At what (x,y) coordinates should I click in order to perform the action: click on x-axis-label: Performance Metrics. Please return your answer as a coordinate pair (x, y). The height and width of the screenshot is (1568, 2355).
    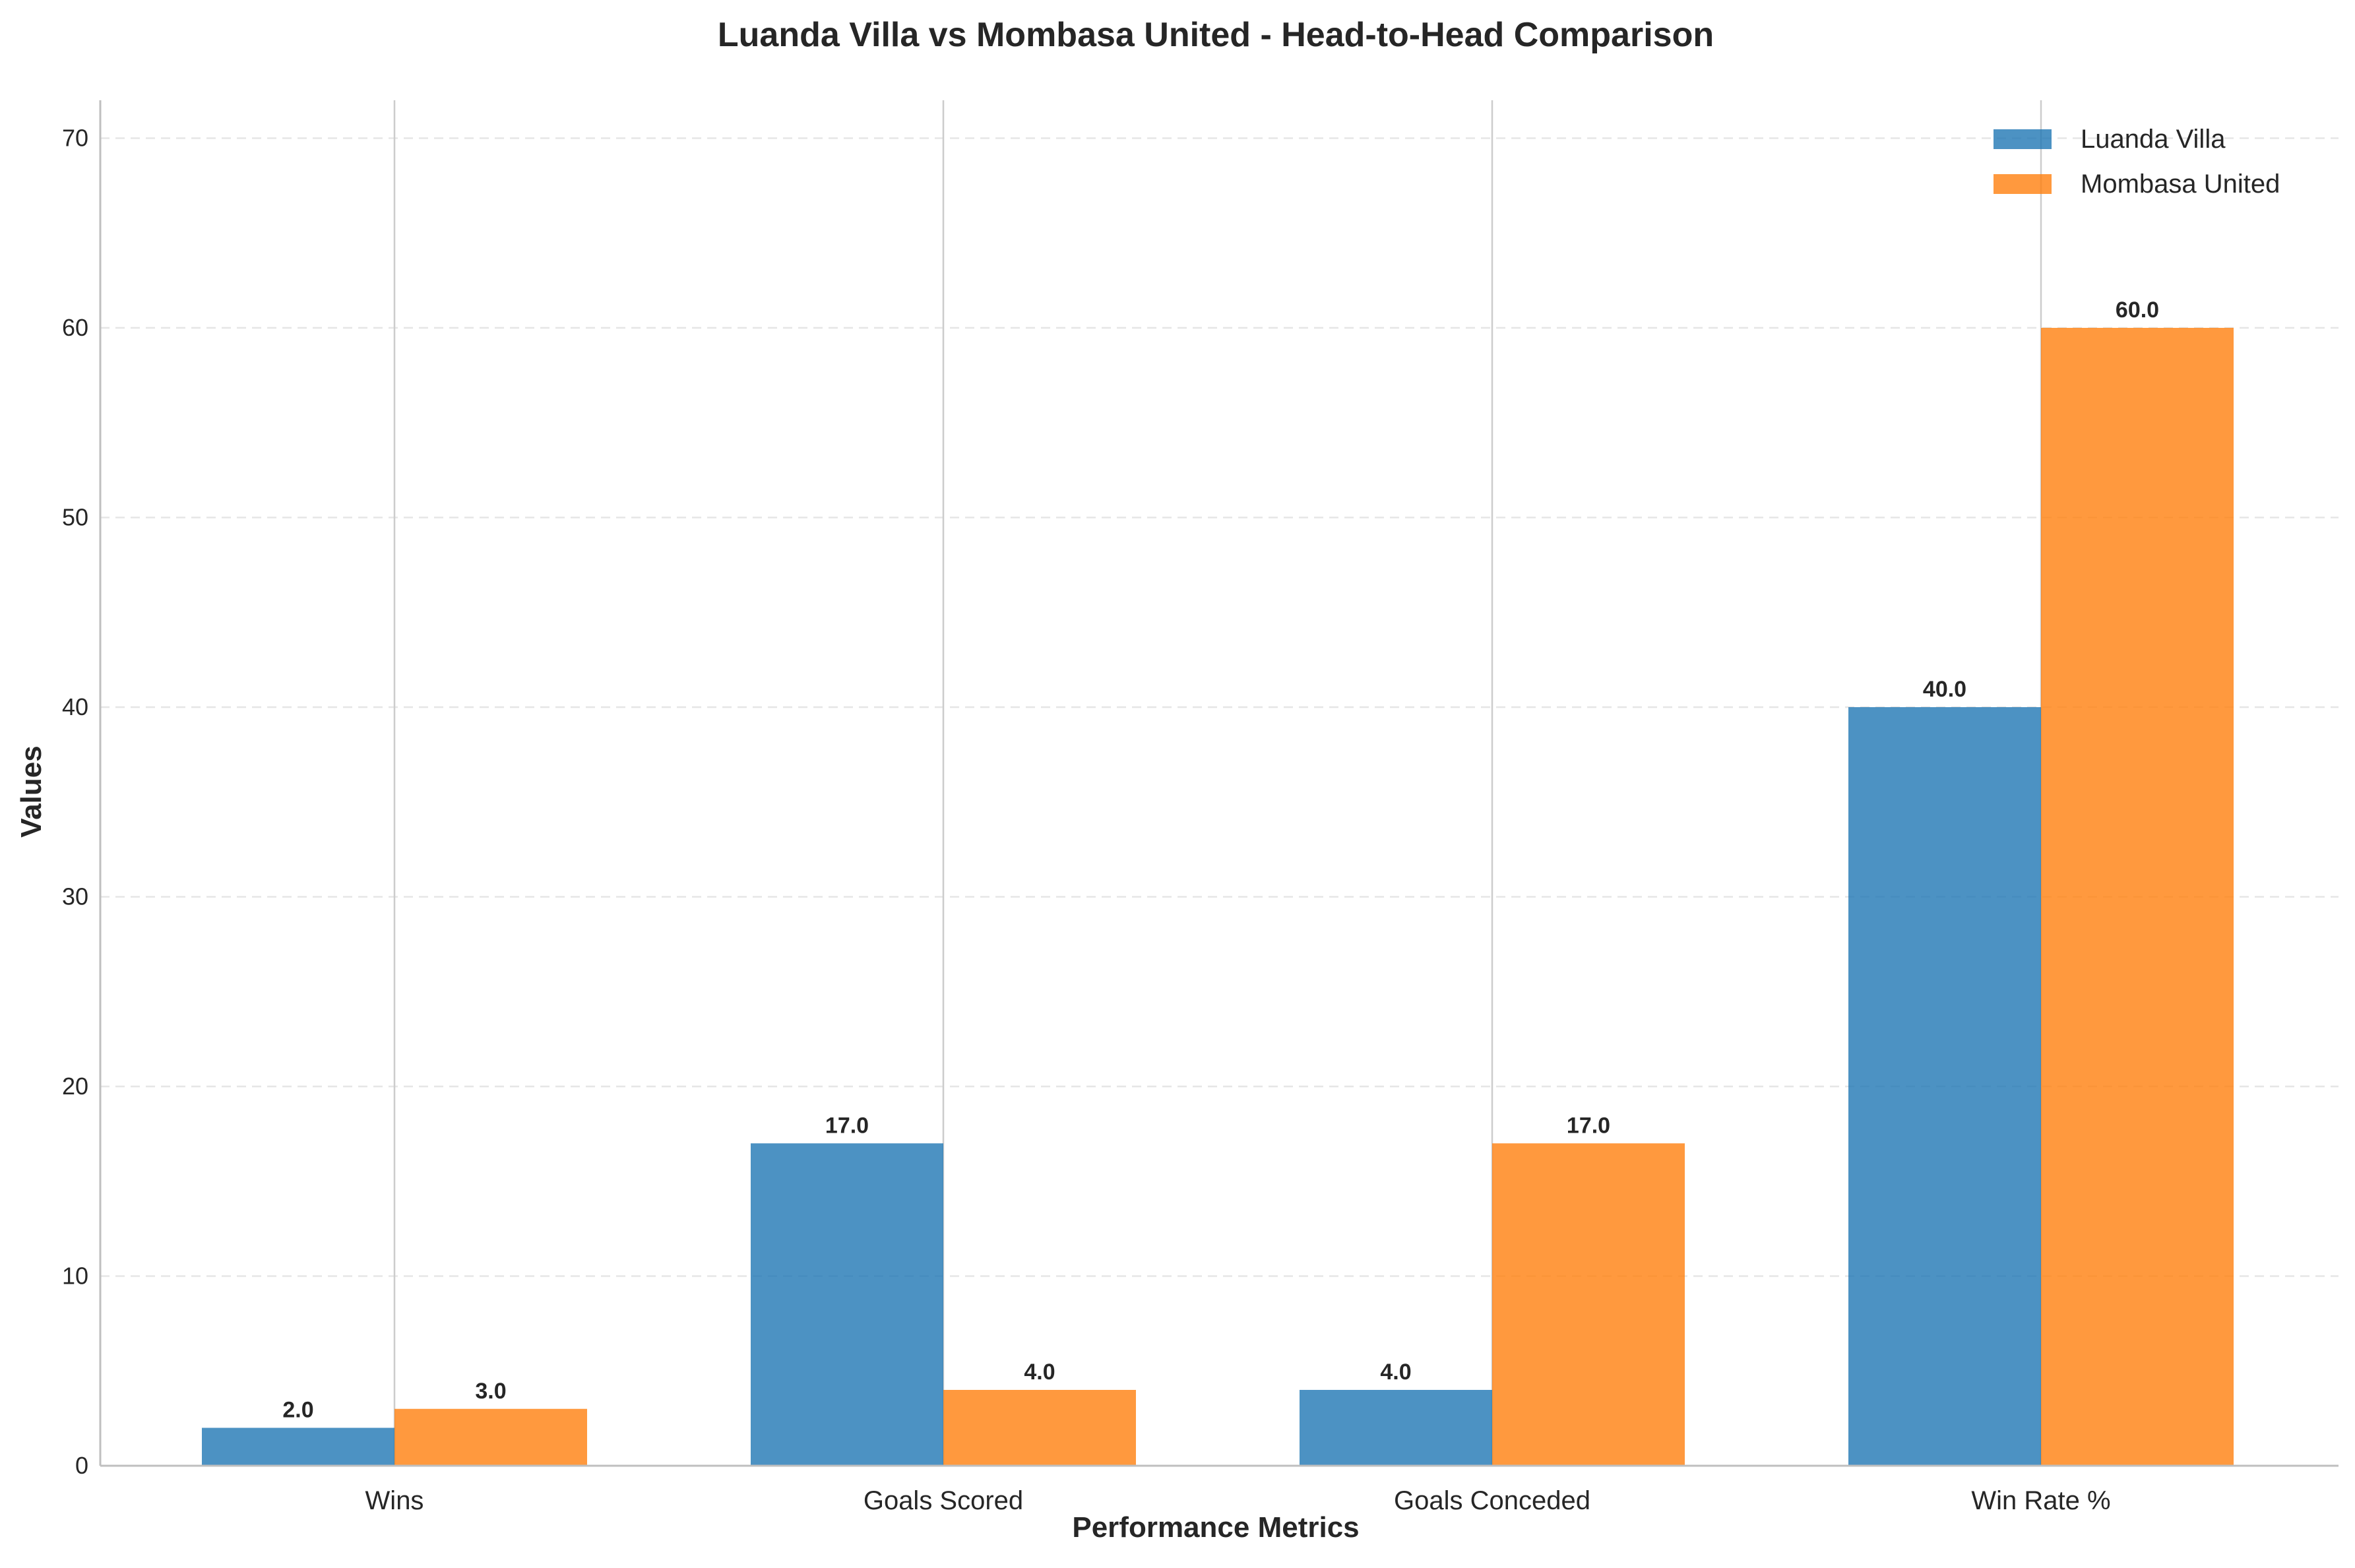
    Looking at the image, I should click on (1215, 1527).